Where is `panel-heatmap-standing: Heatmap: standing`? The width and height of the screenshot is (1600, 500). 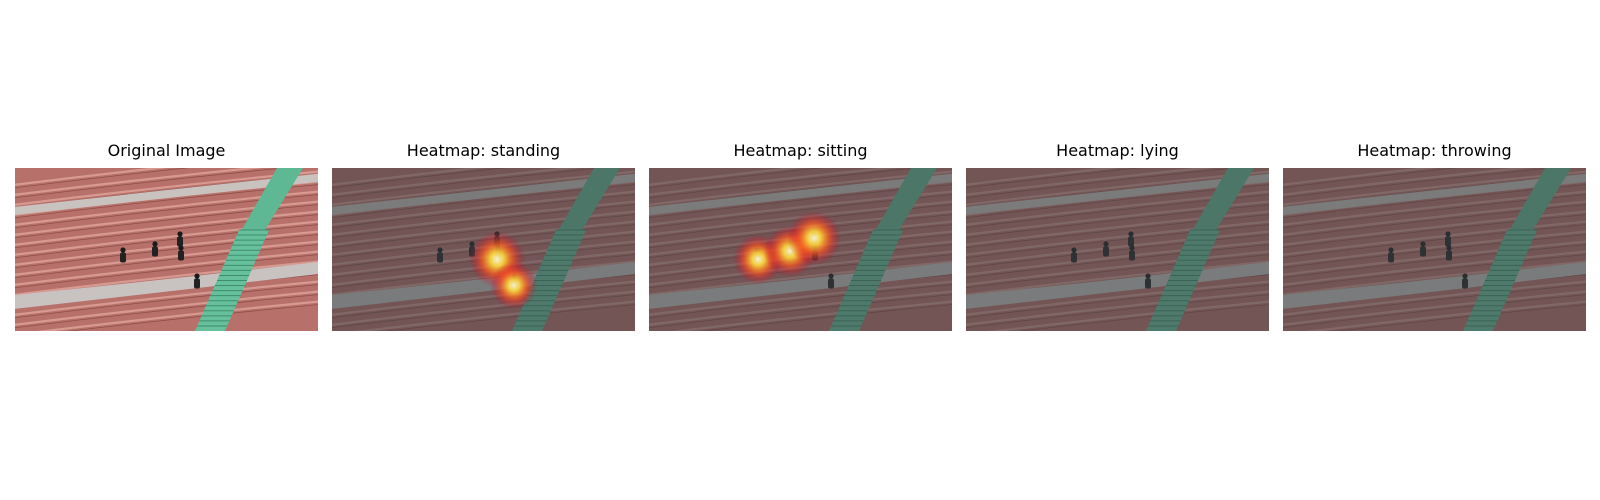 panel-heatmap-standing: Heatmap: standing is located at coordinates (483, 236).